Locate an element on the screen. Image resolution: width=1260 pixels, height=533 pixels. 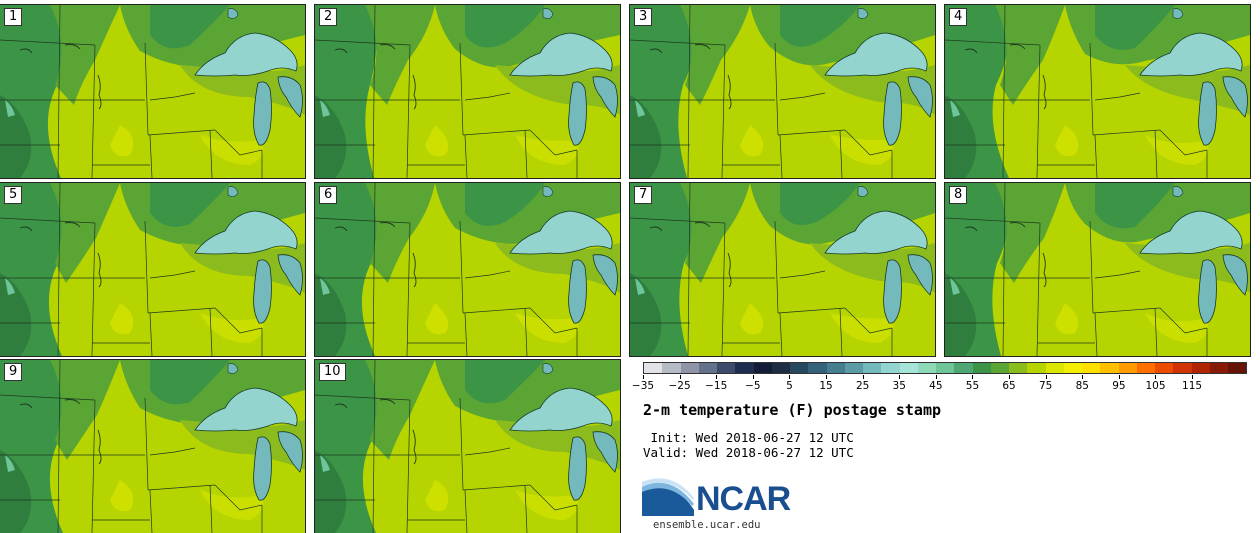
ensemble-member-map: 4 is located at coordinates (1097, 91).